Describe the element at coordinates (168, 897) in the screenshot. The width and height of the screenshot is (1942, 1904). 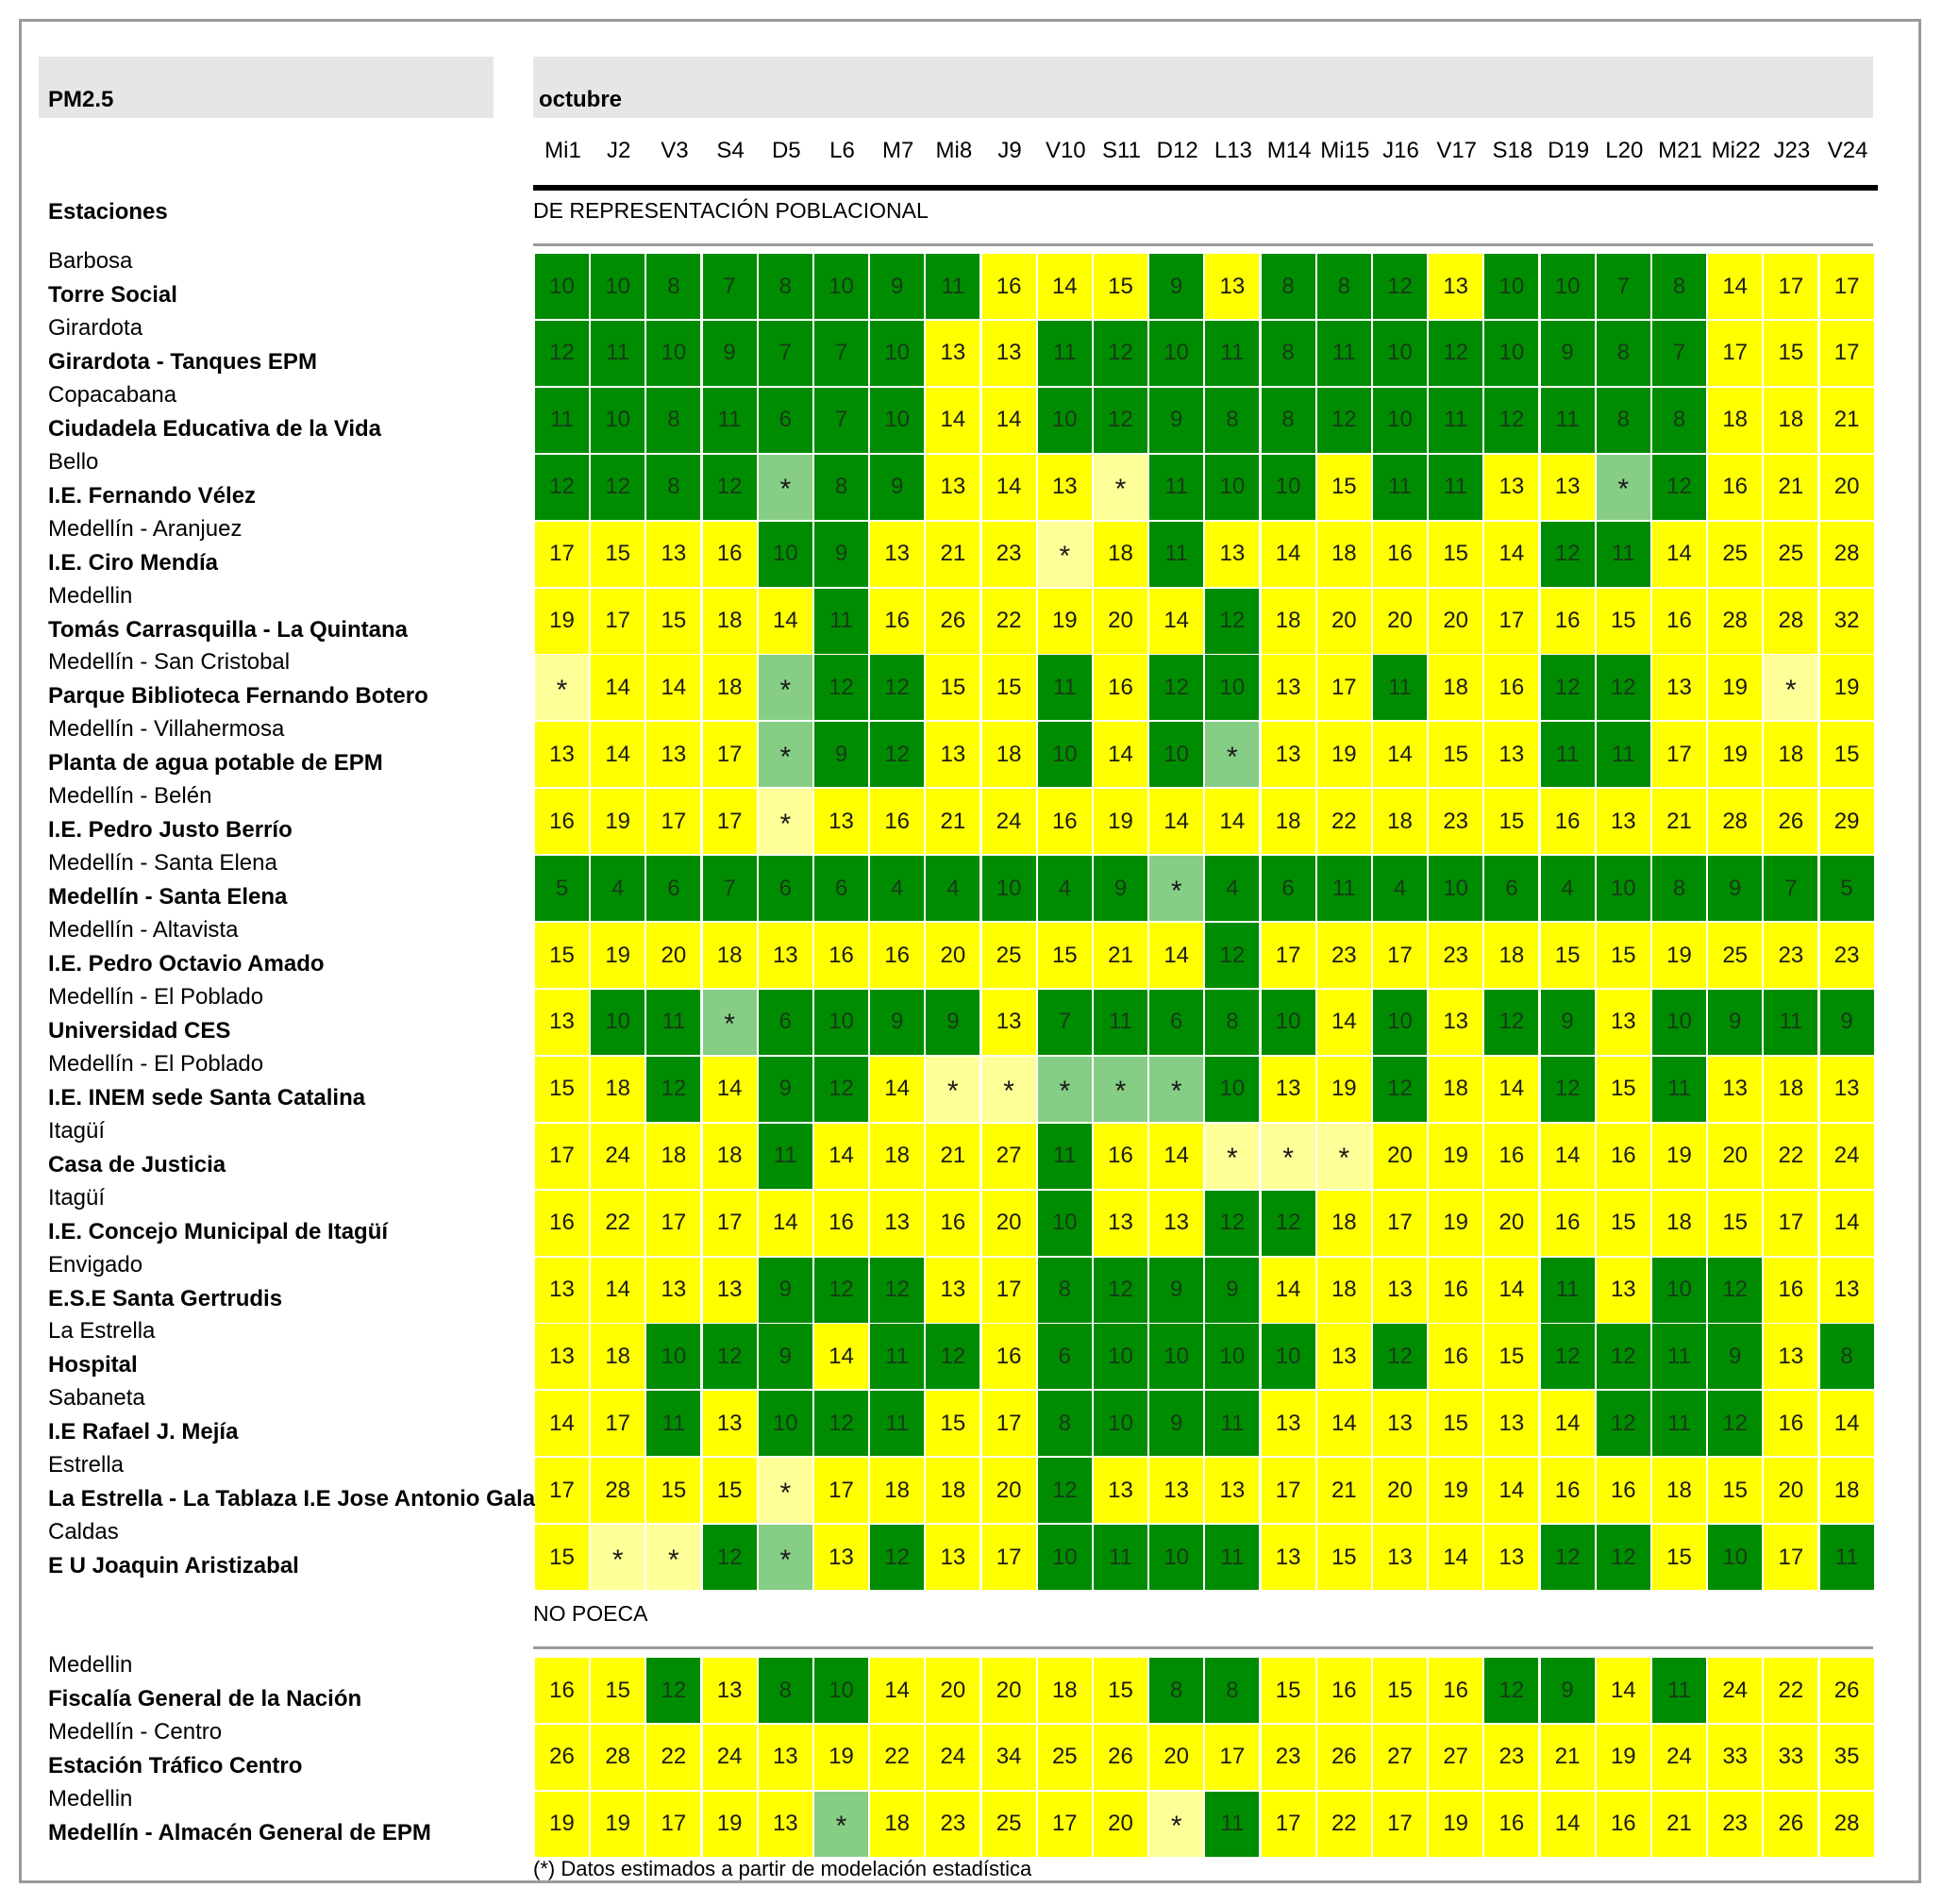
I see `station-name: Medellín - Santa Elena` at that location.